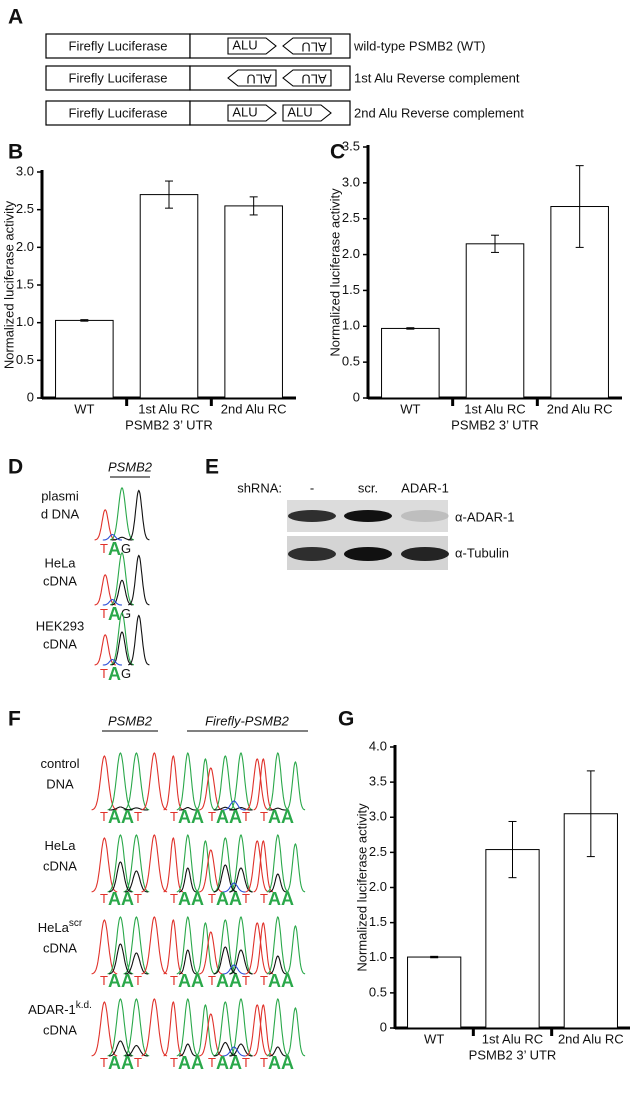 The width and height of the screenshot is (633, 1100). What do you see at coordinates (378, 816) in the screenshot?
I see `y-tick-label: 3.0` at bounding box center [378, 816].